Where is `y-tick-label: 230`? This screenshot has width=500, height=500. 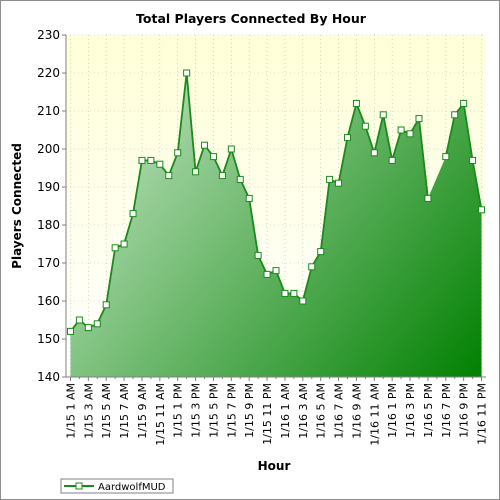
y-tick-label: 230 is located at coordinates (48, 35).